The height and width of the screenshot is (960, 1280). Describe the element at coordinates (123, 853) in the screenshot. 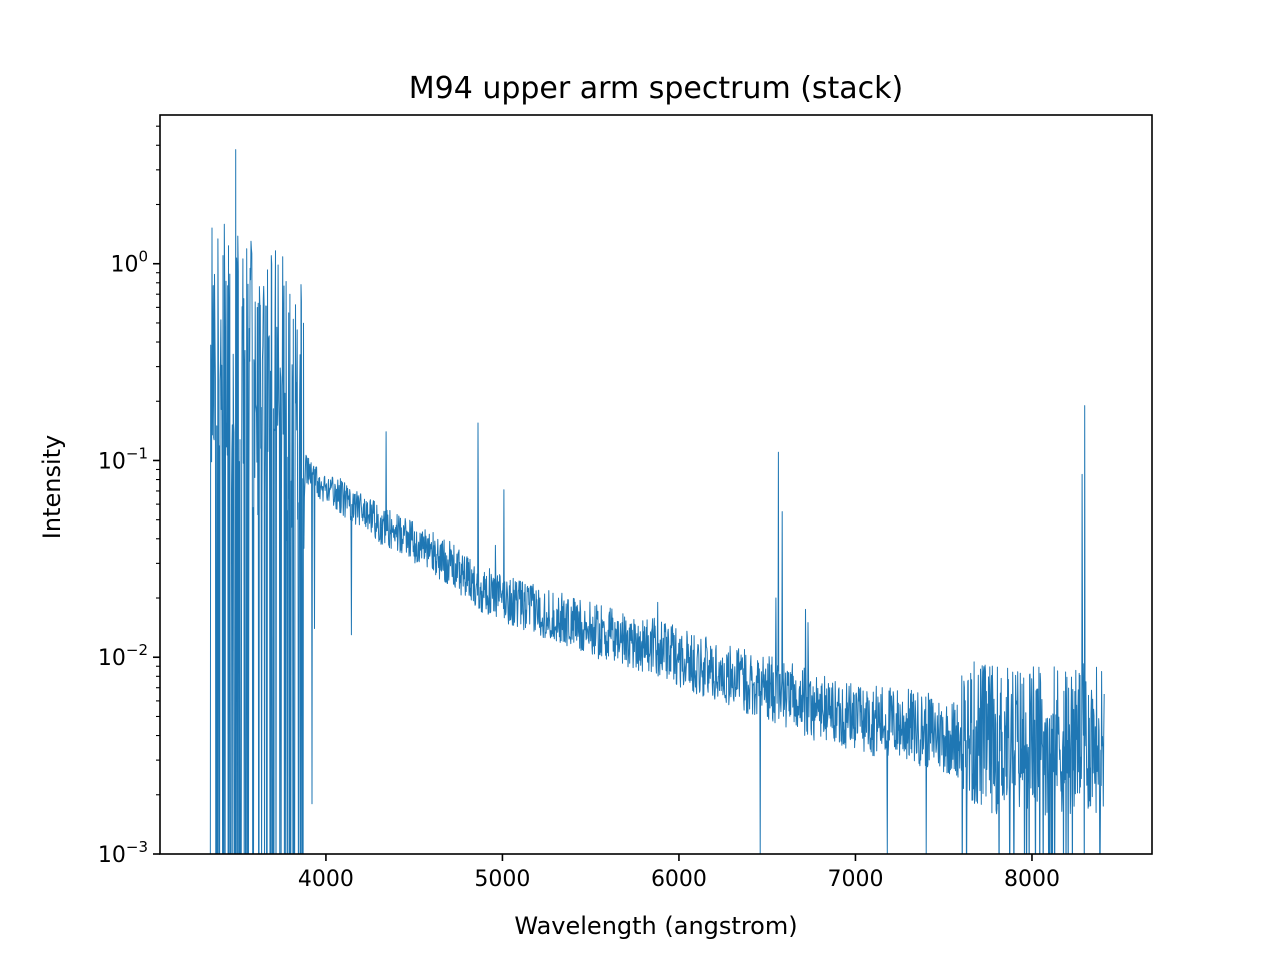

I see `y-tick-label: 10⁻³` at that location.